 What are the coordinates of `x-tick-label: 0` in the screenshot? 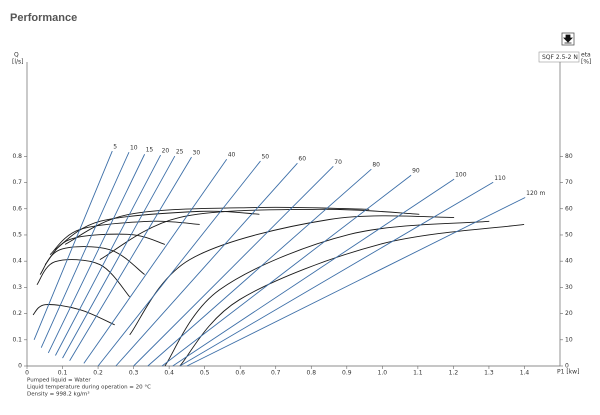 It's located at (27, 373).